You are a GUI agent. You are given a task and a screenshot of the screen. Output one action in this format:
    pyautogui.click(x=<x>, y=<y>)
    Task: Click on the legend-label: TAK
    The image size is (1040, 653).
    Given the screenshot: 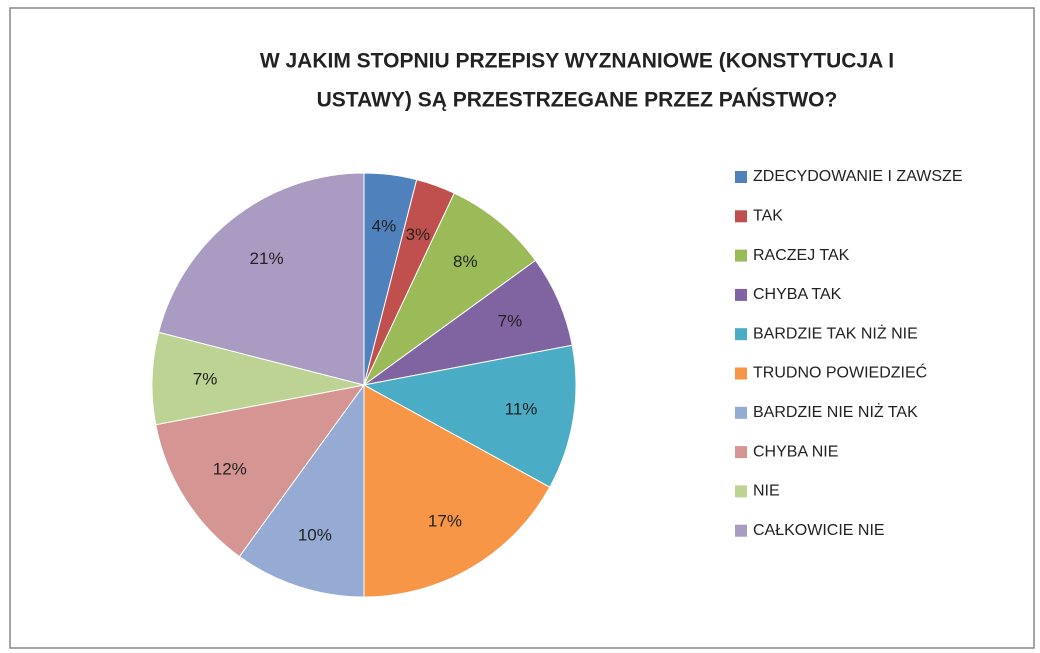 What is the action you would take?
    pyautogui.click(x=768, y=216)
    